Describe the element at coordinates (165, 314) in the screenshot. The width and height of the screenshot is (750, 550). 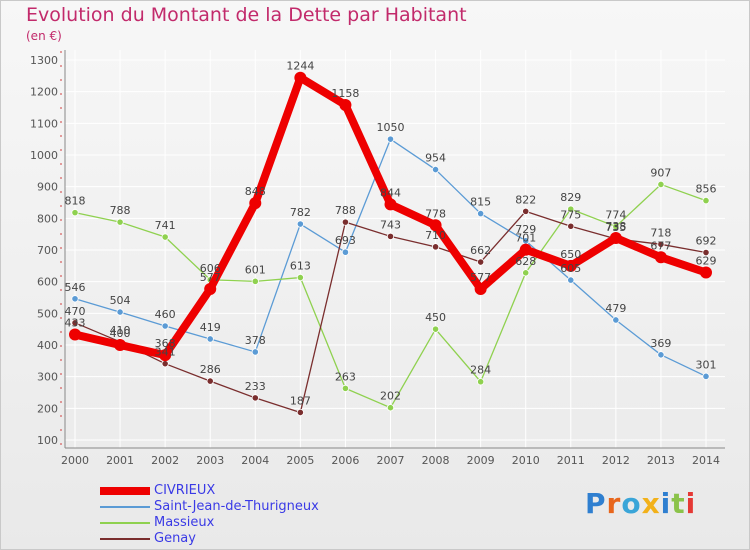
I see `data-label-saint-jean-de-thurigneux: 460` at that location.